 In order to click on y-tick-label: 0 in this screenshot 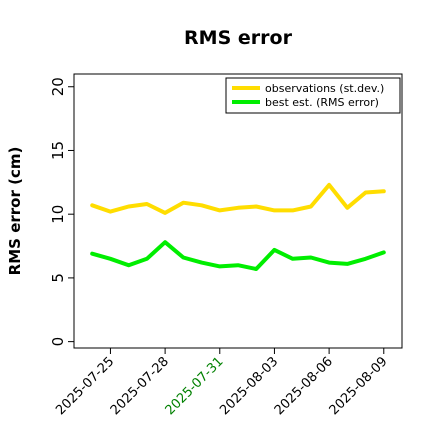, I will do `click(58, 342)`.